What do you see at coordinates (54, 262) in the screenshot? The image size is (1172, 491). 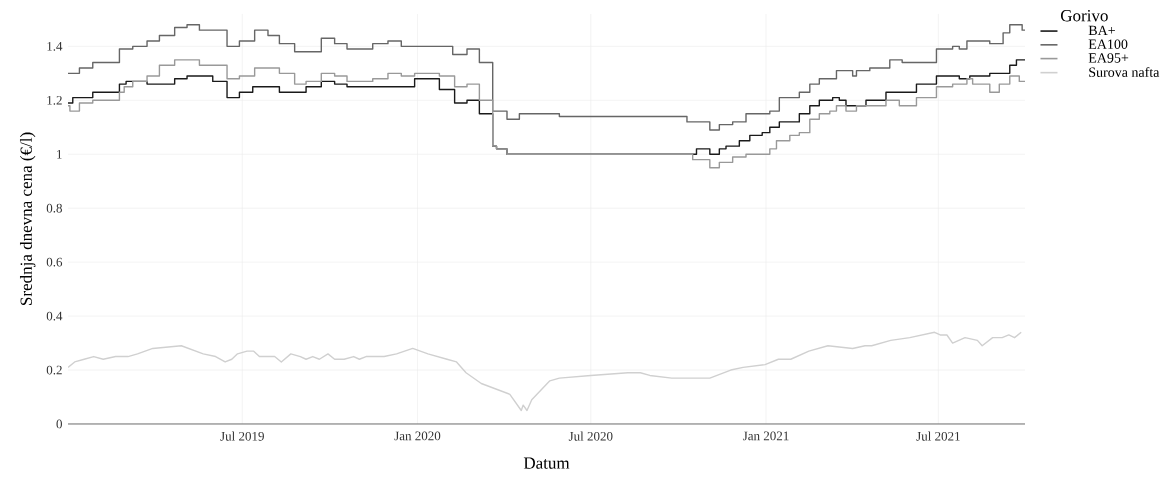 I see `y-tick-label: 0.6` at bounding box center [54, 262].